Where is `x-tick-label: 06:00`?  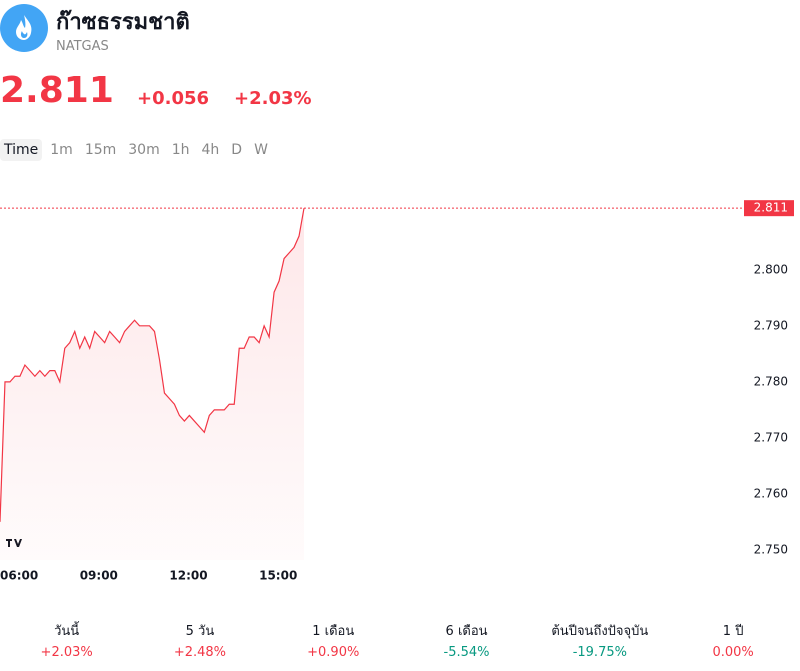
x-tick-label: 06:00 is located at coordinates (19, 576).